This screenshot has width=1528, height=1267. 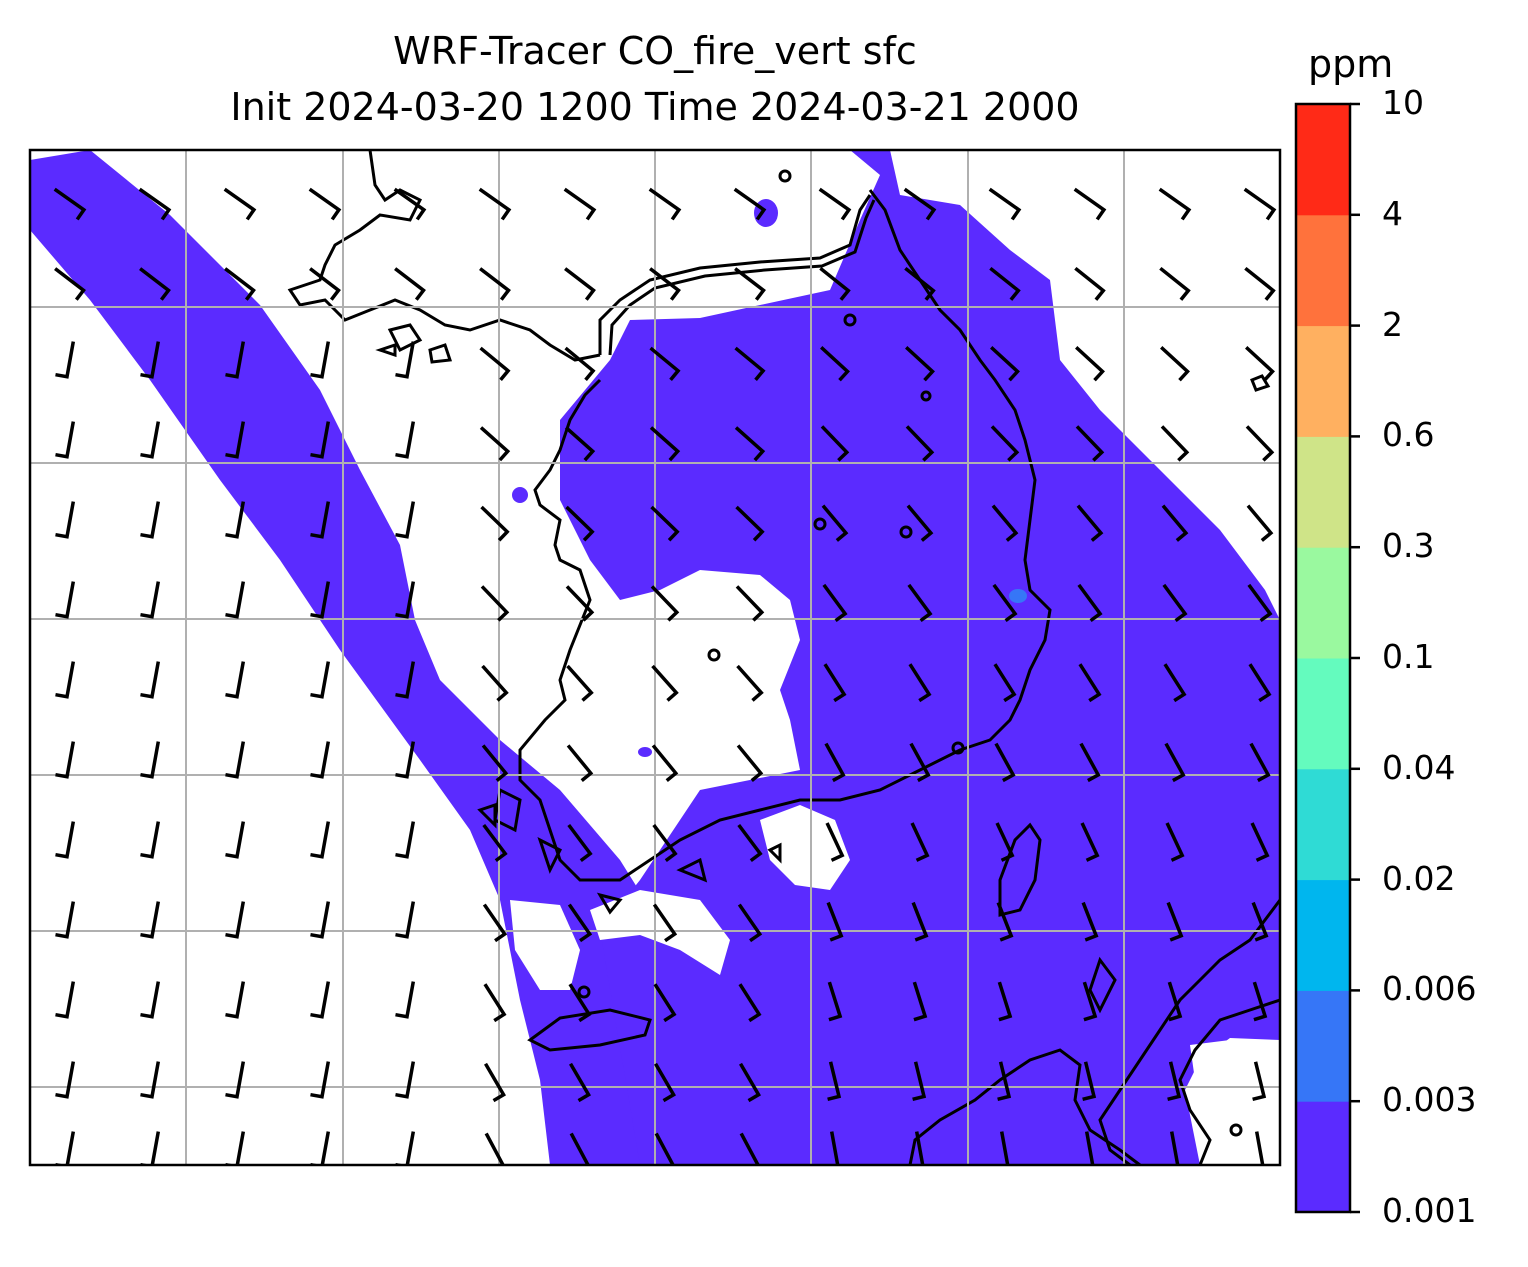 I want to click on coastline-japan, so click(x=1024, y=1106).